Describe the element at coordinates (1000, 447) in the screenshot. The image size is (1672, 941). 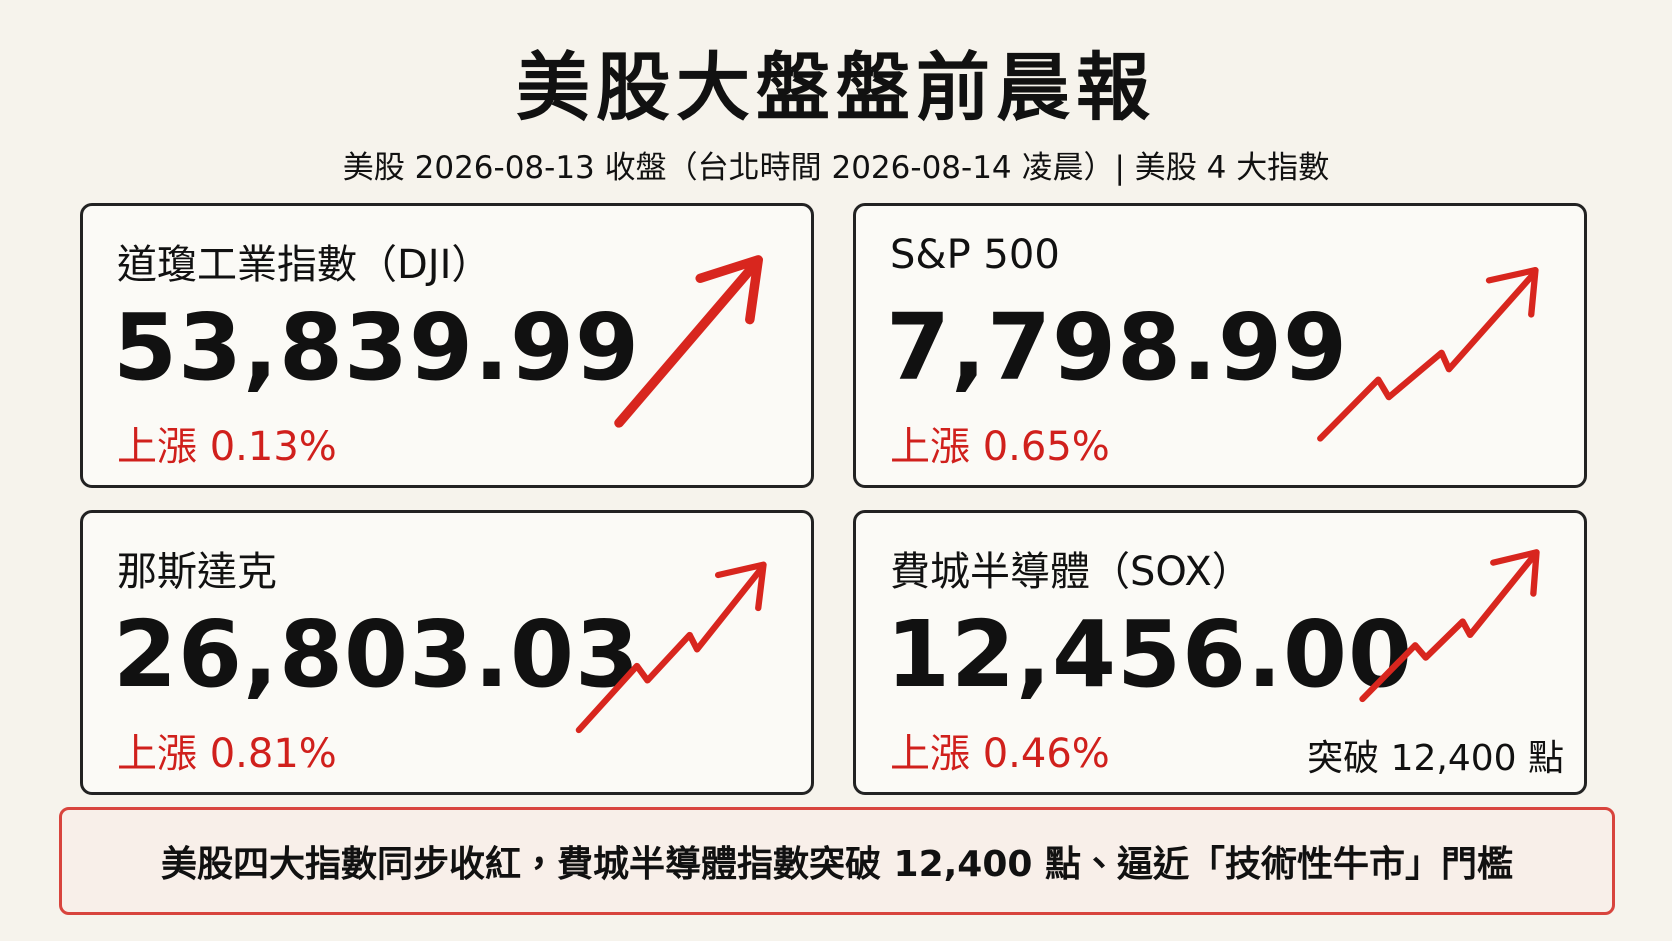
I see `index-change: 上漲 0.65%` at that location.